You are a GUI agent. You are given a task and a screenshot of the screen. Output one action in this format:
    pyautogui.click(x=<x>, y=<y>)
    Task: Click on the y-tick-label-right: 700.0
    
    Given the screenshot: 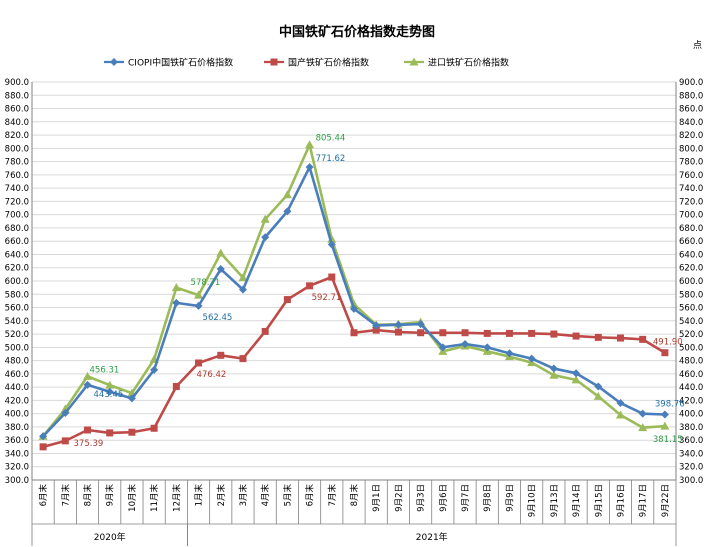 What is the action you would take?
    pyautogui.click(x=691, y=216)
    